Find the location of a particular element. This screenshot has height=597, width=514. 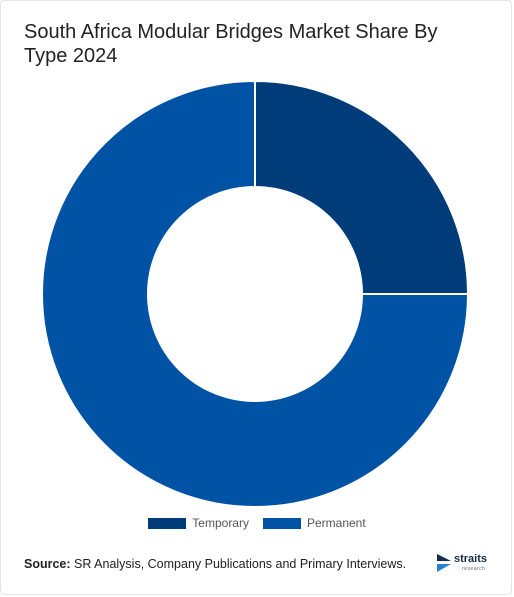

straits-logo: straits research is located at coordinates (464, 564).